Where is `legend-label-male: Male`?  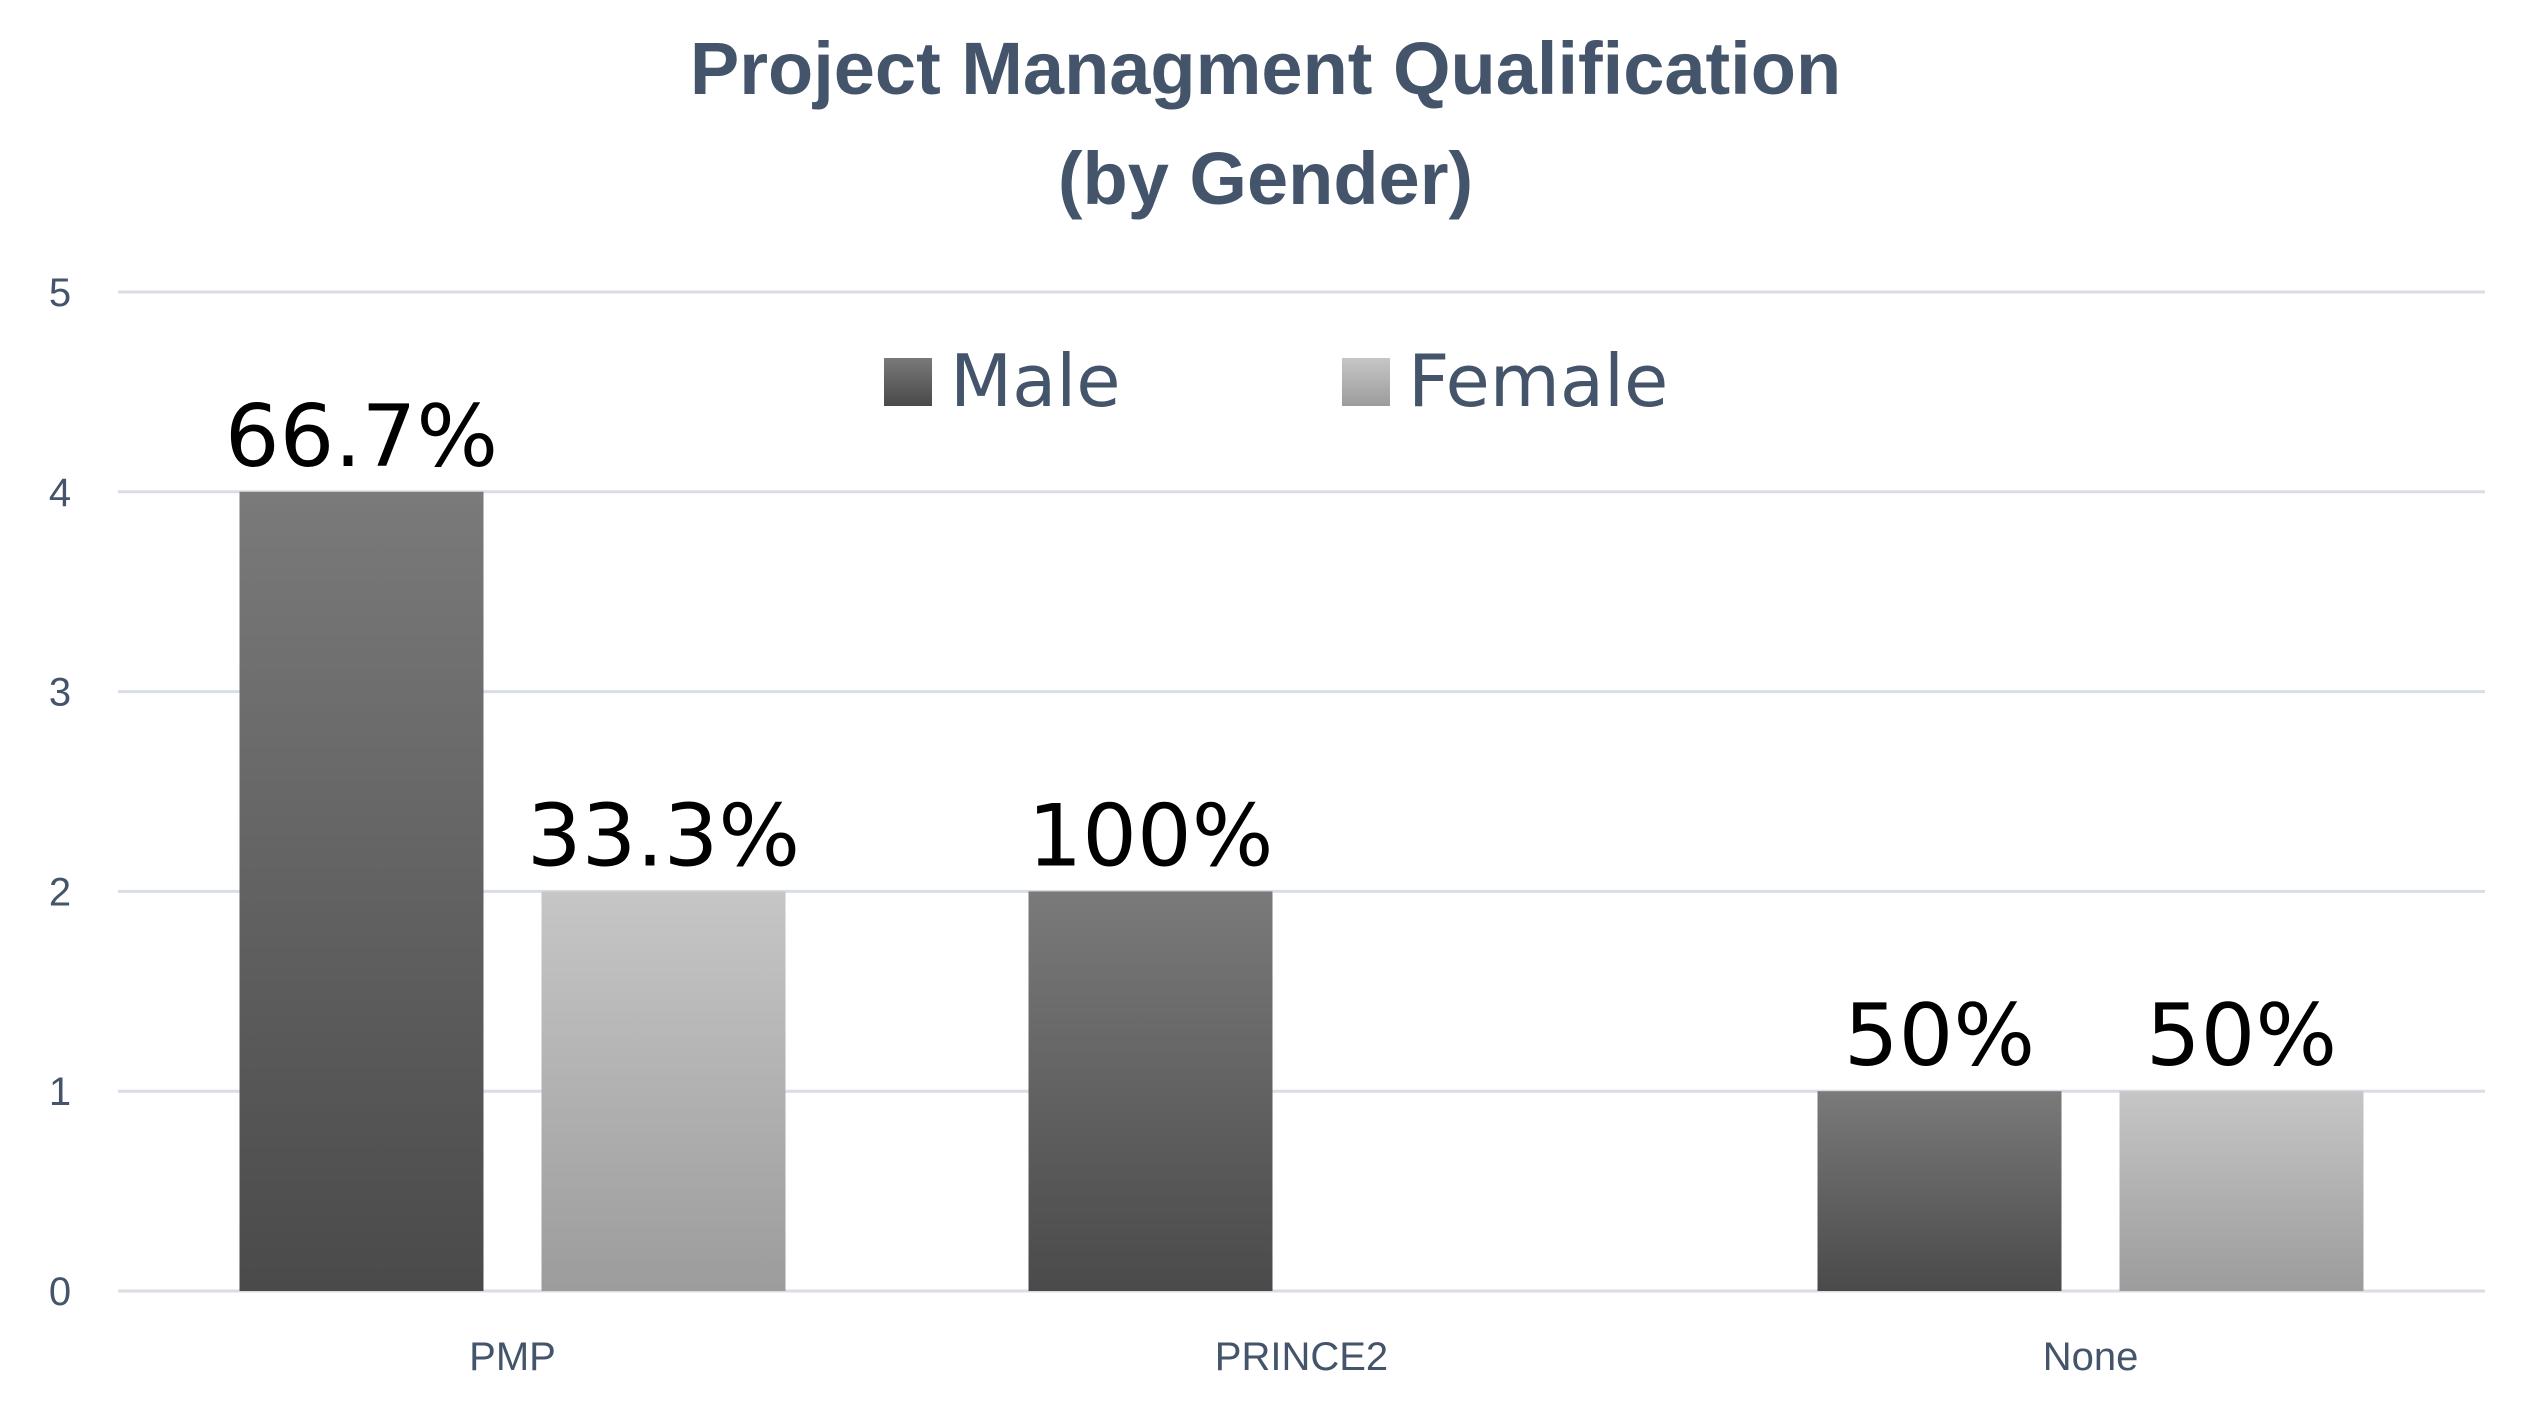 legend-label-male: Male is located at coordinates (1035, 381).